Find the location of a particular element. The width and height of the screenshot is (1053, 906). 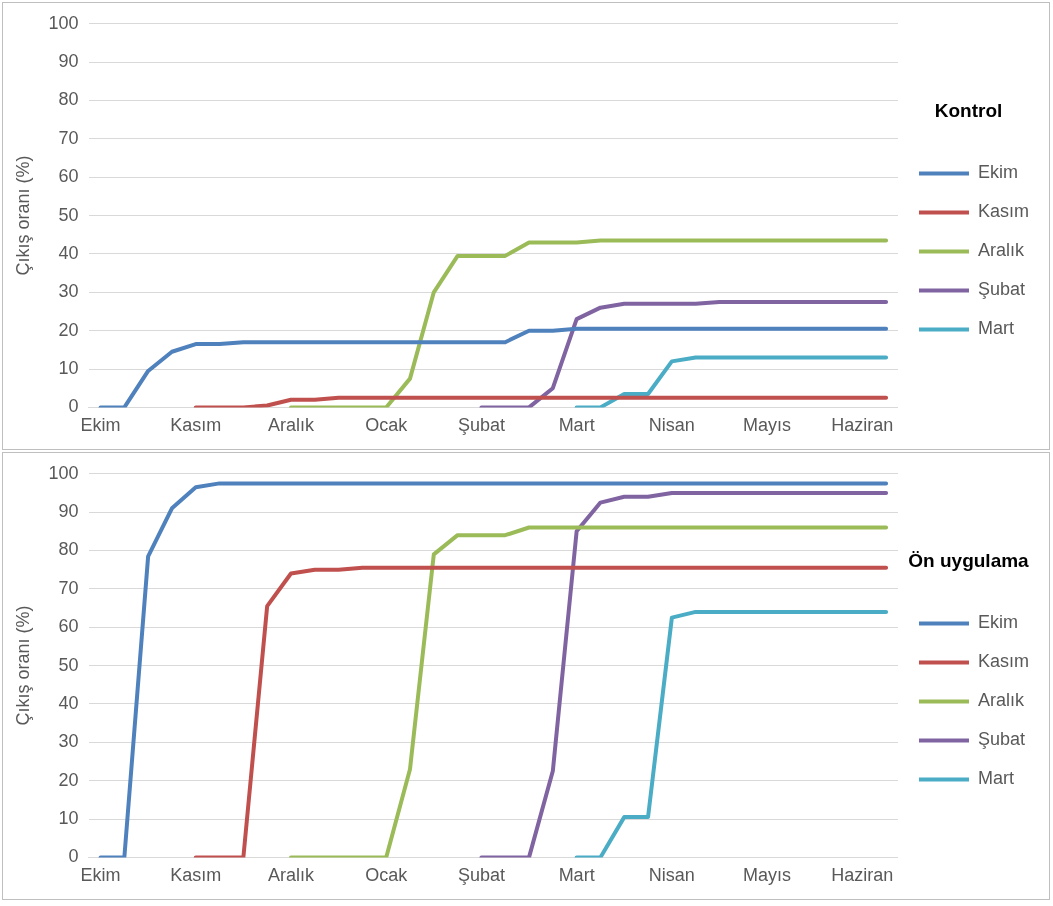

legend-title: Ön uygulama is located at coordinates (969, 561).